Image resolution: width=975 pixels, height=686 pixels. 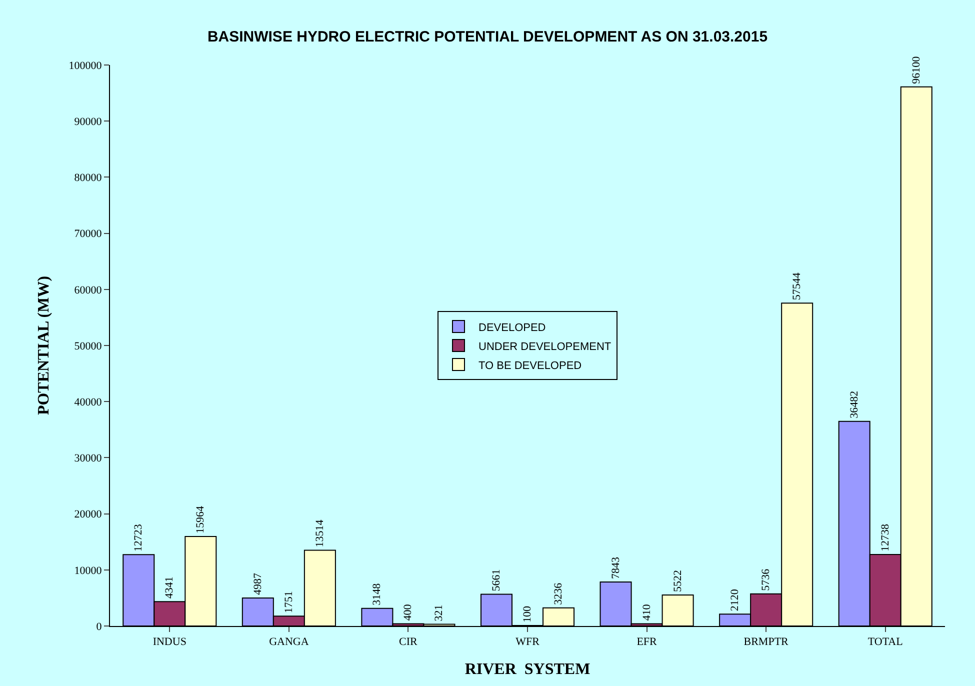 I want to click on data-label: 3236, so click(x=558, y=593).